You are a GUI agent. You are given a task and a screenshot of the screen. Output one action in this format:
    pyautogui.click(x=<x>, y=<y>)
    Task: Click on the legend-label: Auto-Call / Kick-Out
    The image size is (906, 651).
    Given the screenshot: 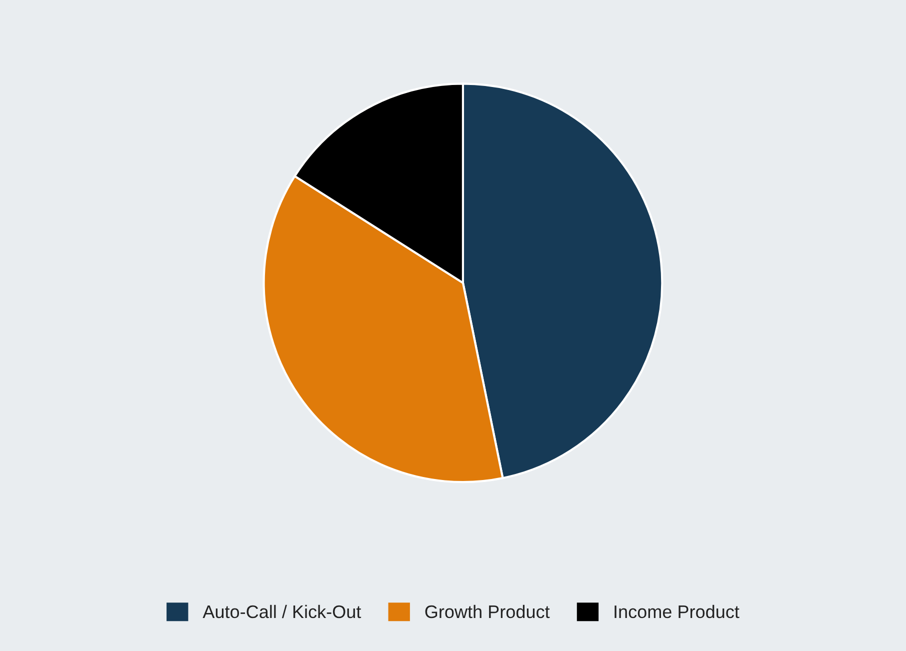 What is the action you would take?
    pyautogui.click(x=282, y=611)
    